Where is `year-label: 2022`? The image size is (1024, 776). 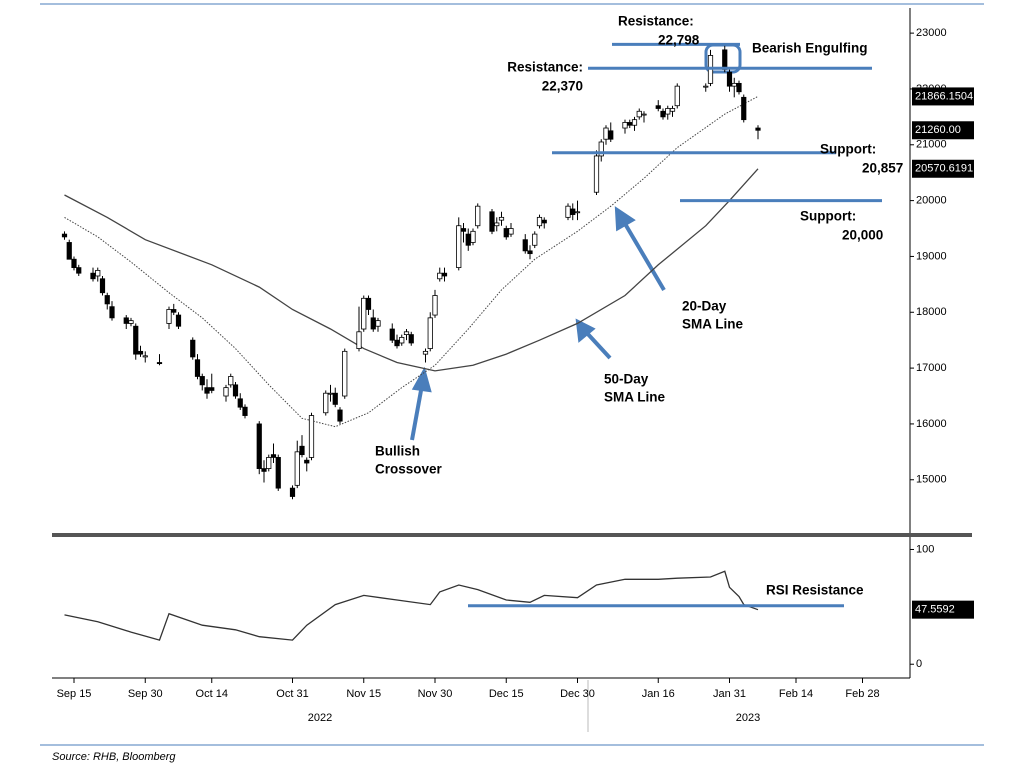
year-label: 2022 is located at coordinates (320, 718).